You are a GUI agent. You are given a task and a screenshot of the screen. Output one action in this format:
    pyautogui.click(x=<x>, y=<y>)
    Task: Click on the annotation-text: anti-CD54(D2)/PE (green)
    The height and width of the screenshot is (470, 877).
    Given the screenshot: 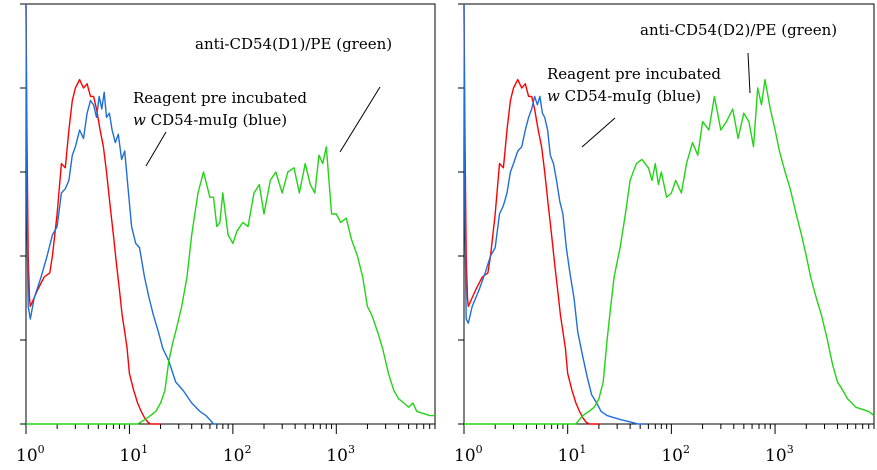 What is the action you would take?
    pyautogui.click(x=738, y=30)
    